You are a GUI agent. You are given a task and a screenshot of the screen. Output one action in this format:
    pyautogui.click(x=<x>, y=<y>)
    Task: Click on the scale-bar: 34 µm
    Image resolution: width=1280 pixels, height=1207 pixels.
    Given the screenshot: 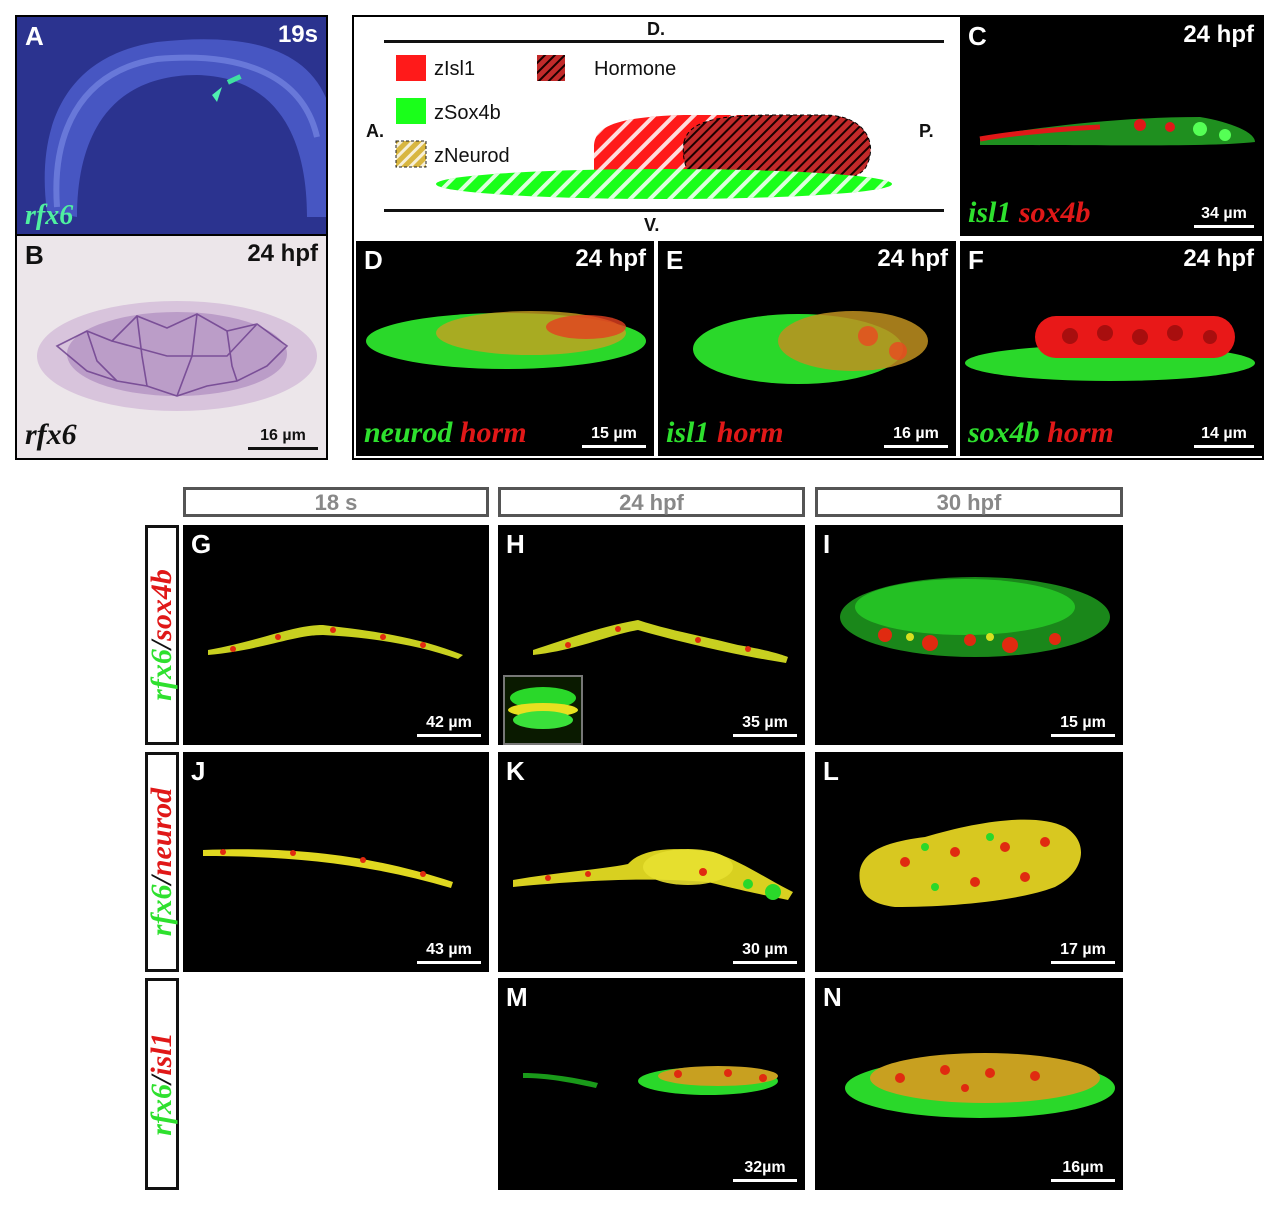 What is the action you would take?
    pyautogui.click(x=1224, y=216)
    